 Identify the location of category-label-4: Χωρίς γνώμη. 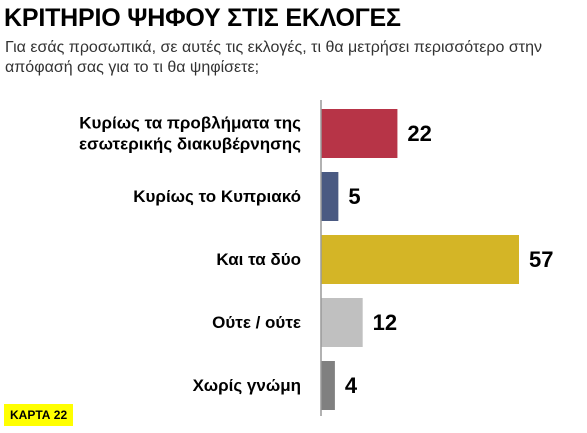
(247, 385).